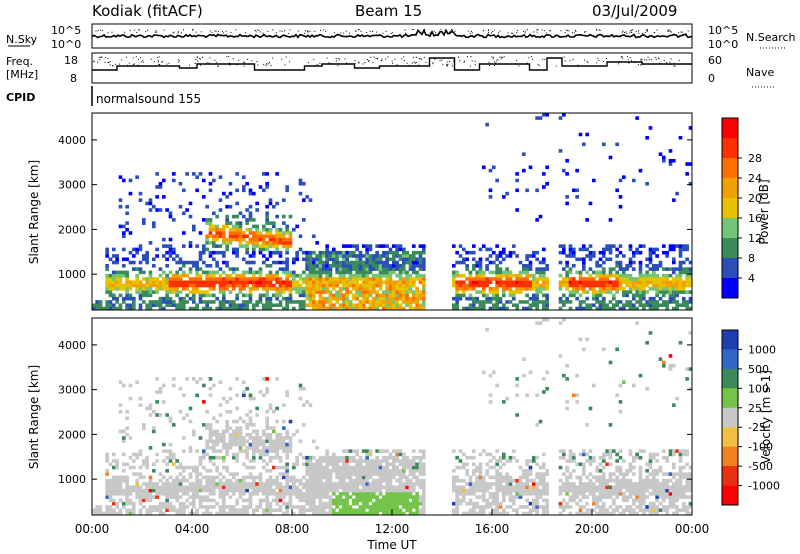 The height and width of the screenshot is (554, 800). I want to click on power-y-axis-label: Slant Range [km], so click(34, 212).